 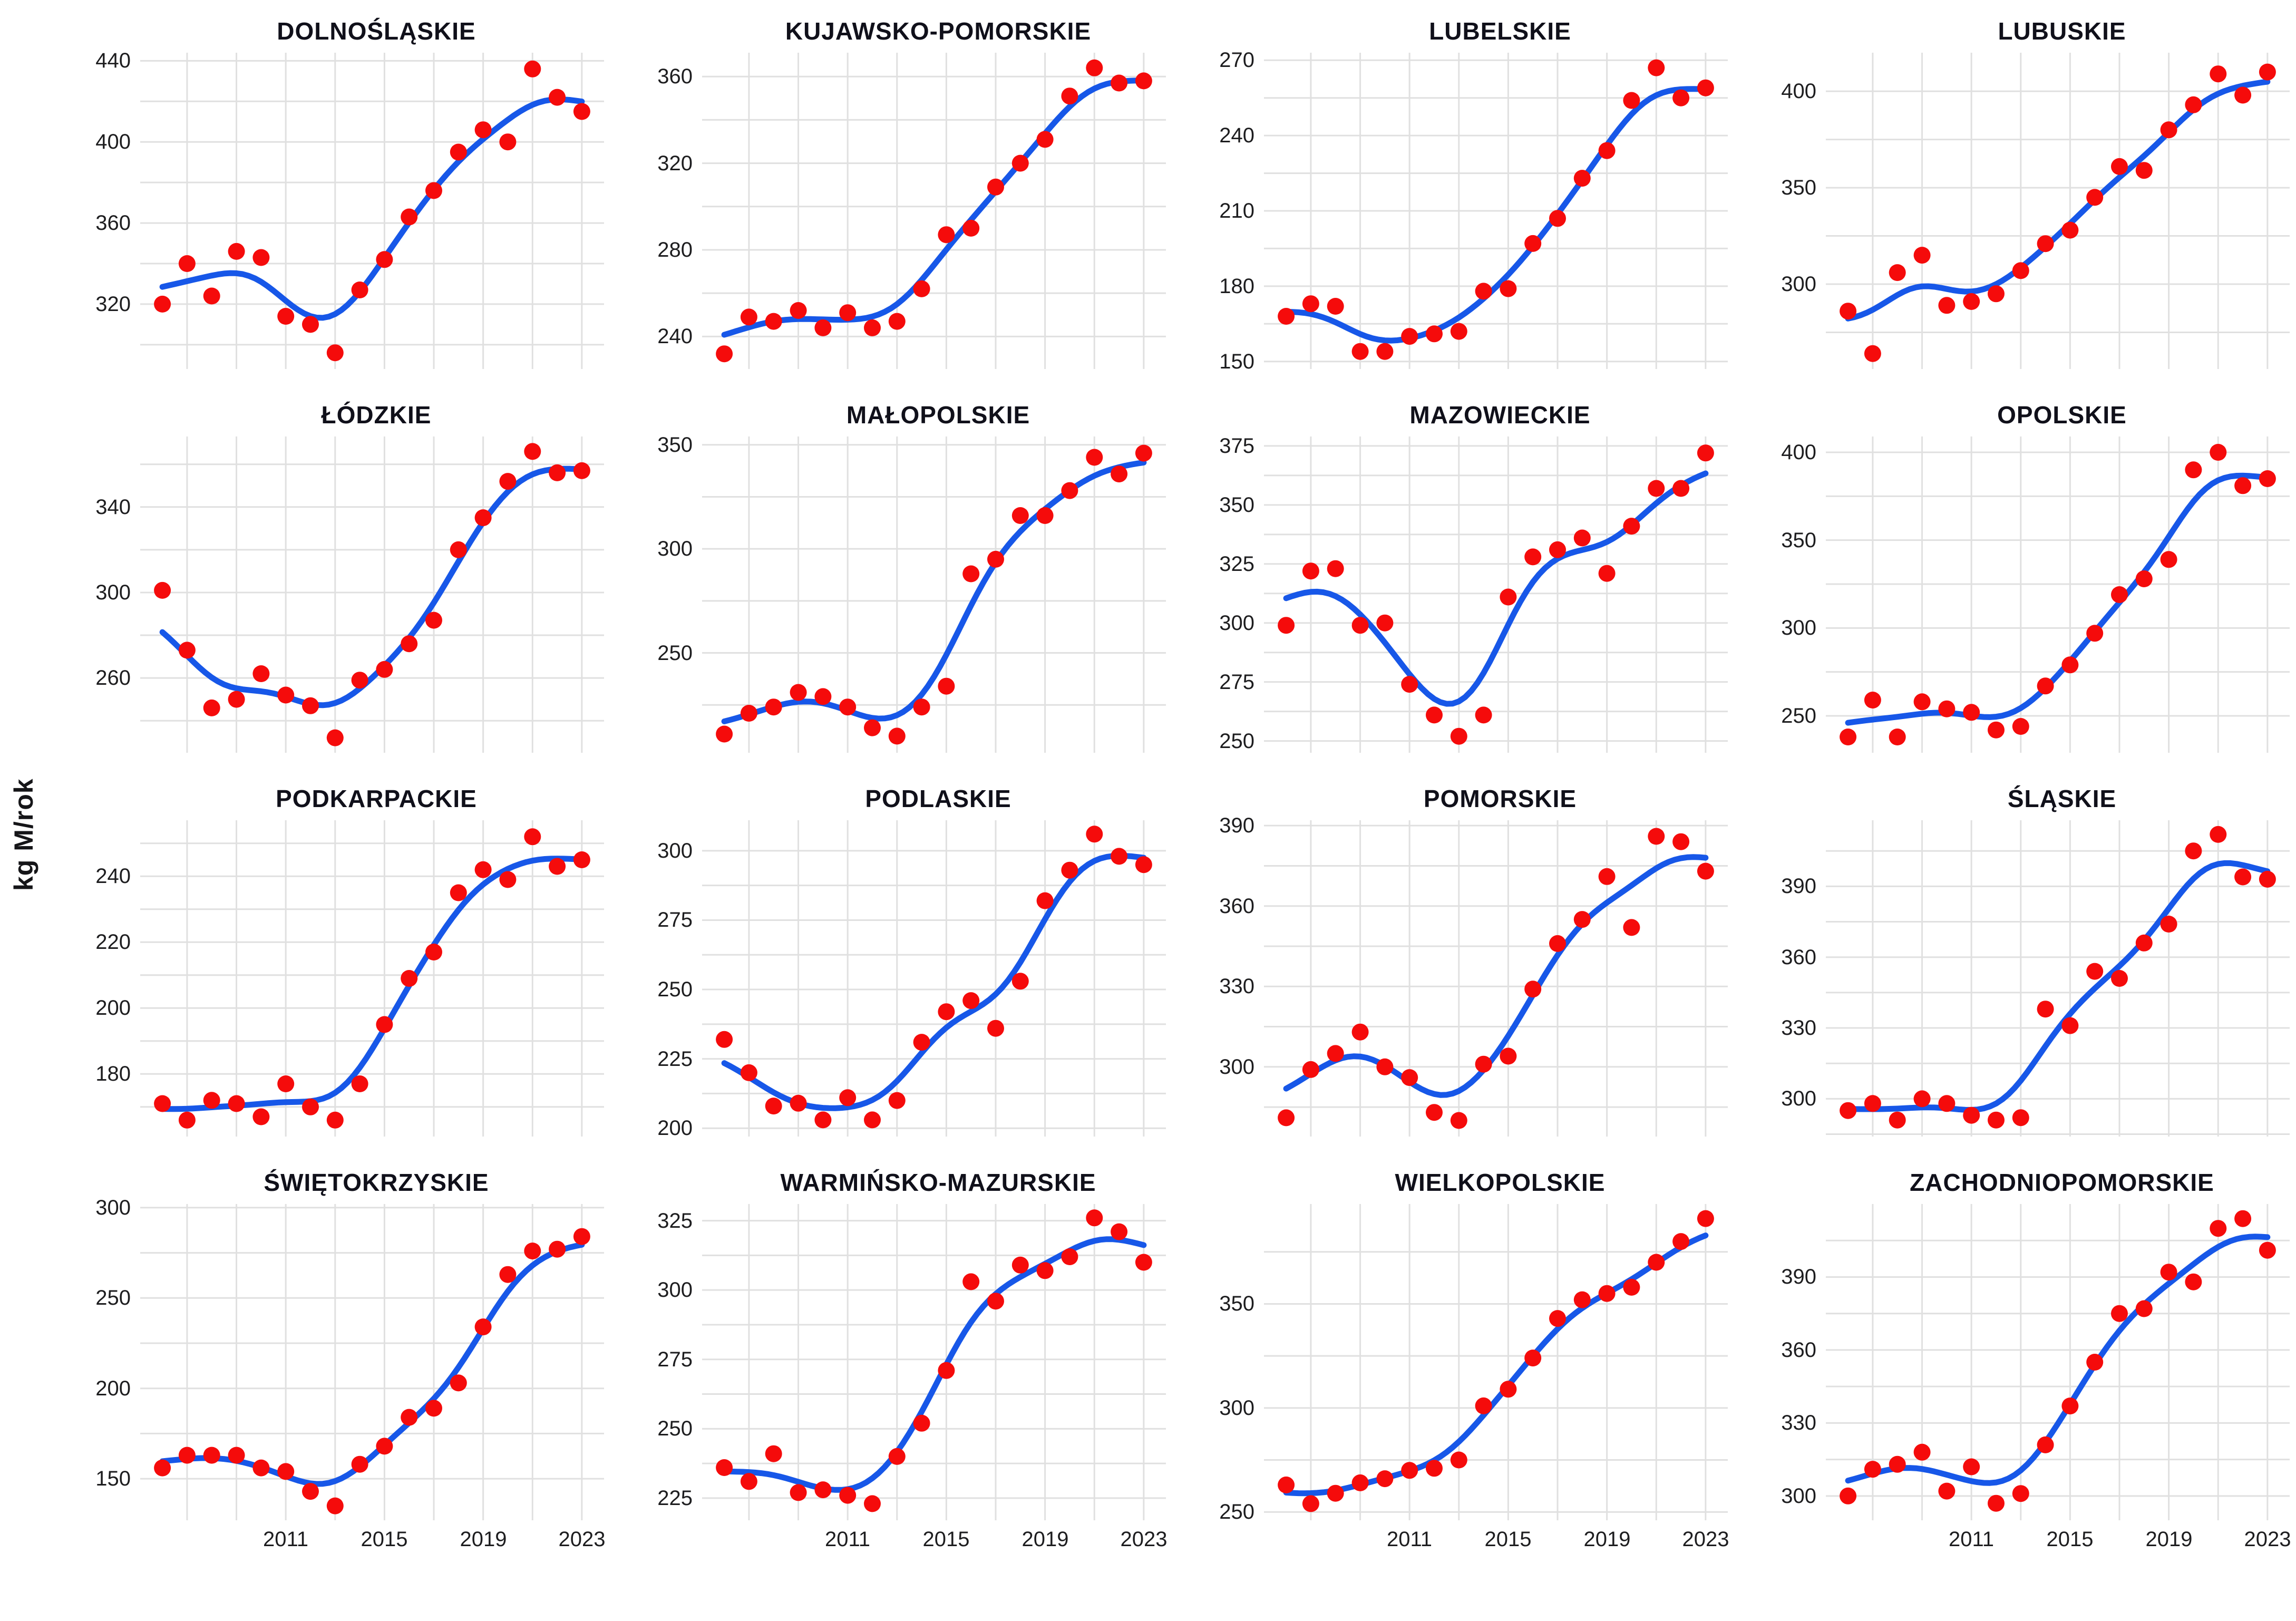 I want to click on facet-title: WARMIŃSKO-MAZURSKIE, so click(x=938, y=1182).